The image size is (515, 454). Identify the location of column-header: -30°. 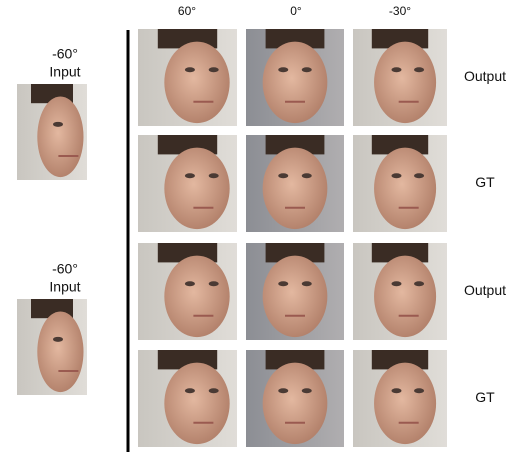
(400, 11).